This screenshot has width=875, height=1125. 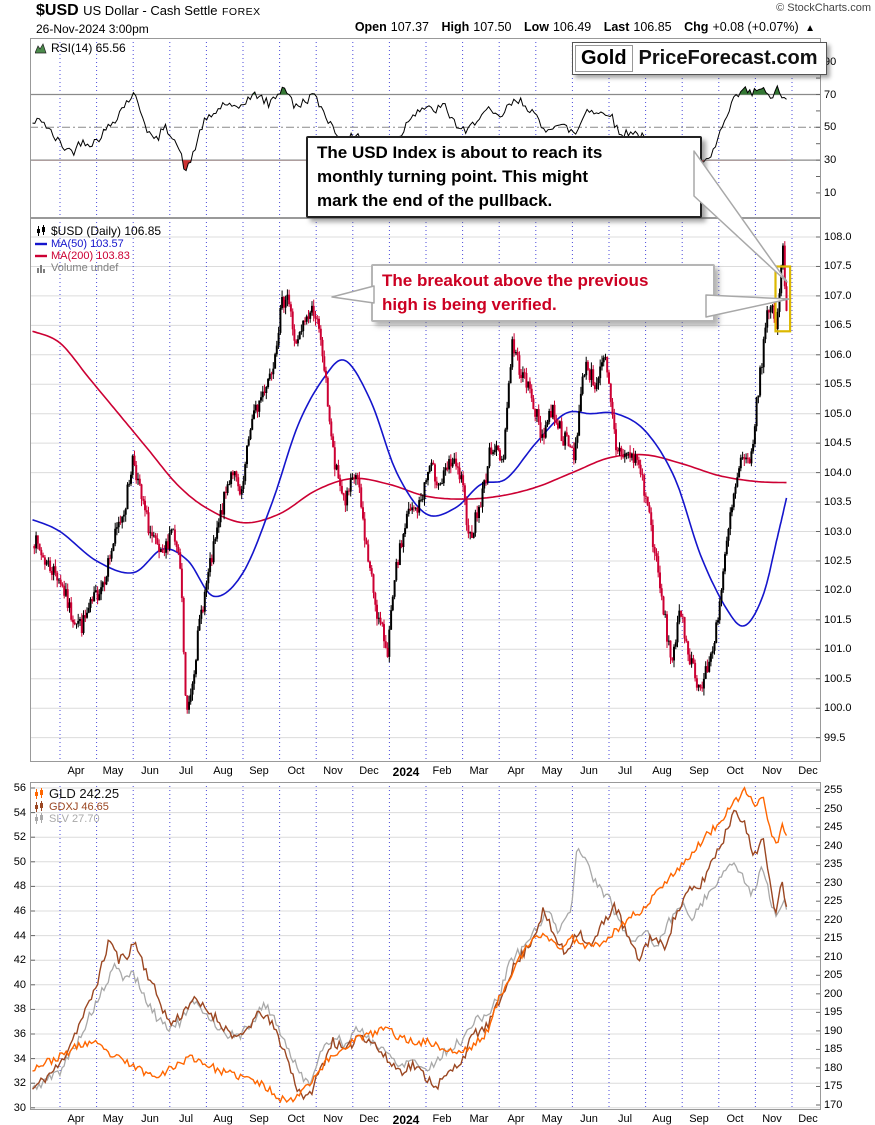 What do you see at coordinates (838, 414) in the screenshot?
I see `price-axis-label: 105.0` at bounding box center [838, 414].